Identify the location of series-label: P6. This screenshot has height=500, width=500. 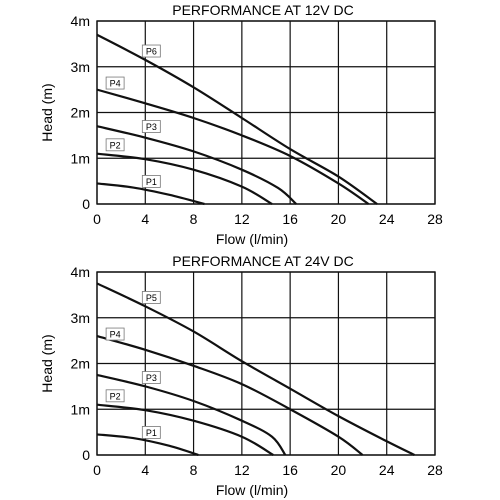
(151, 52).